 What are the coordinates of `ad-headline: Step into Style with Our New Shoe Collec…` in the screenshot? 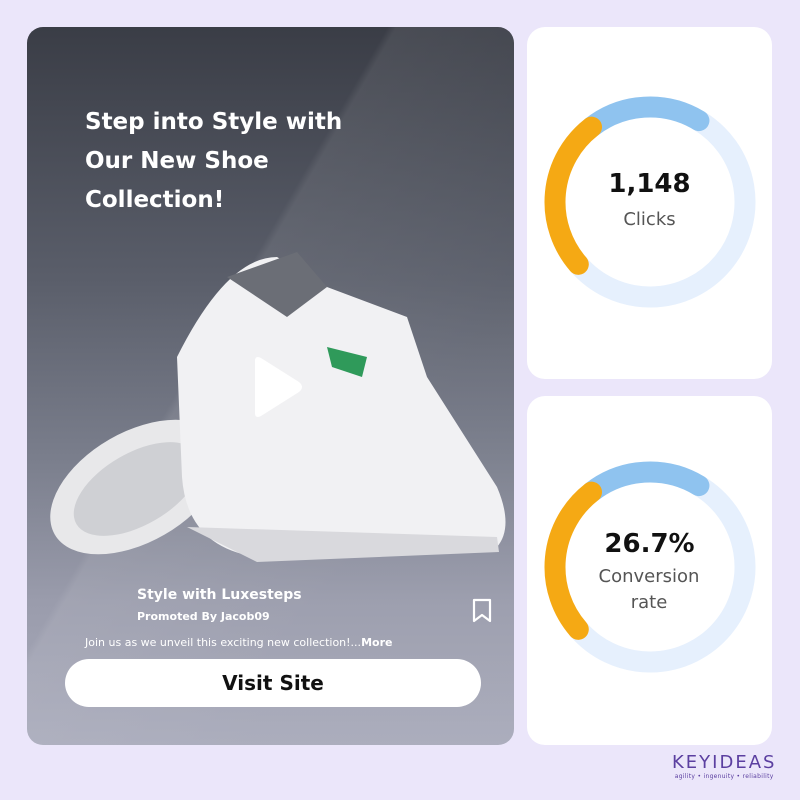 It's located at (214, 161).